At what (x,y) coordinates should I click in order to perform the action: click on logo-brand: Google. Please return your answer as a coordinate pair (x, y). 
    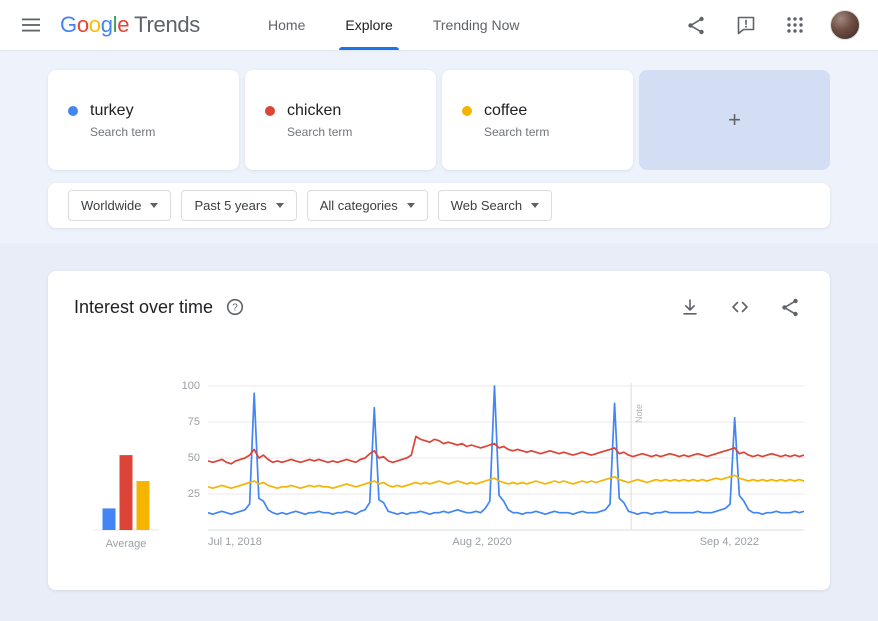
    Looking at the image, I should click on (95, 24).